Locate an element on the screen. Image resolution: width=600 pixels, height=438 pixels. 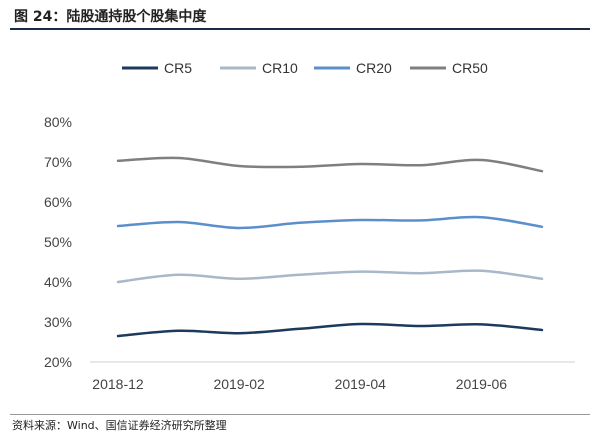
x-tick-label: 2019-04 is located at coordinates (361, 384).